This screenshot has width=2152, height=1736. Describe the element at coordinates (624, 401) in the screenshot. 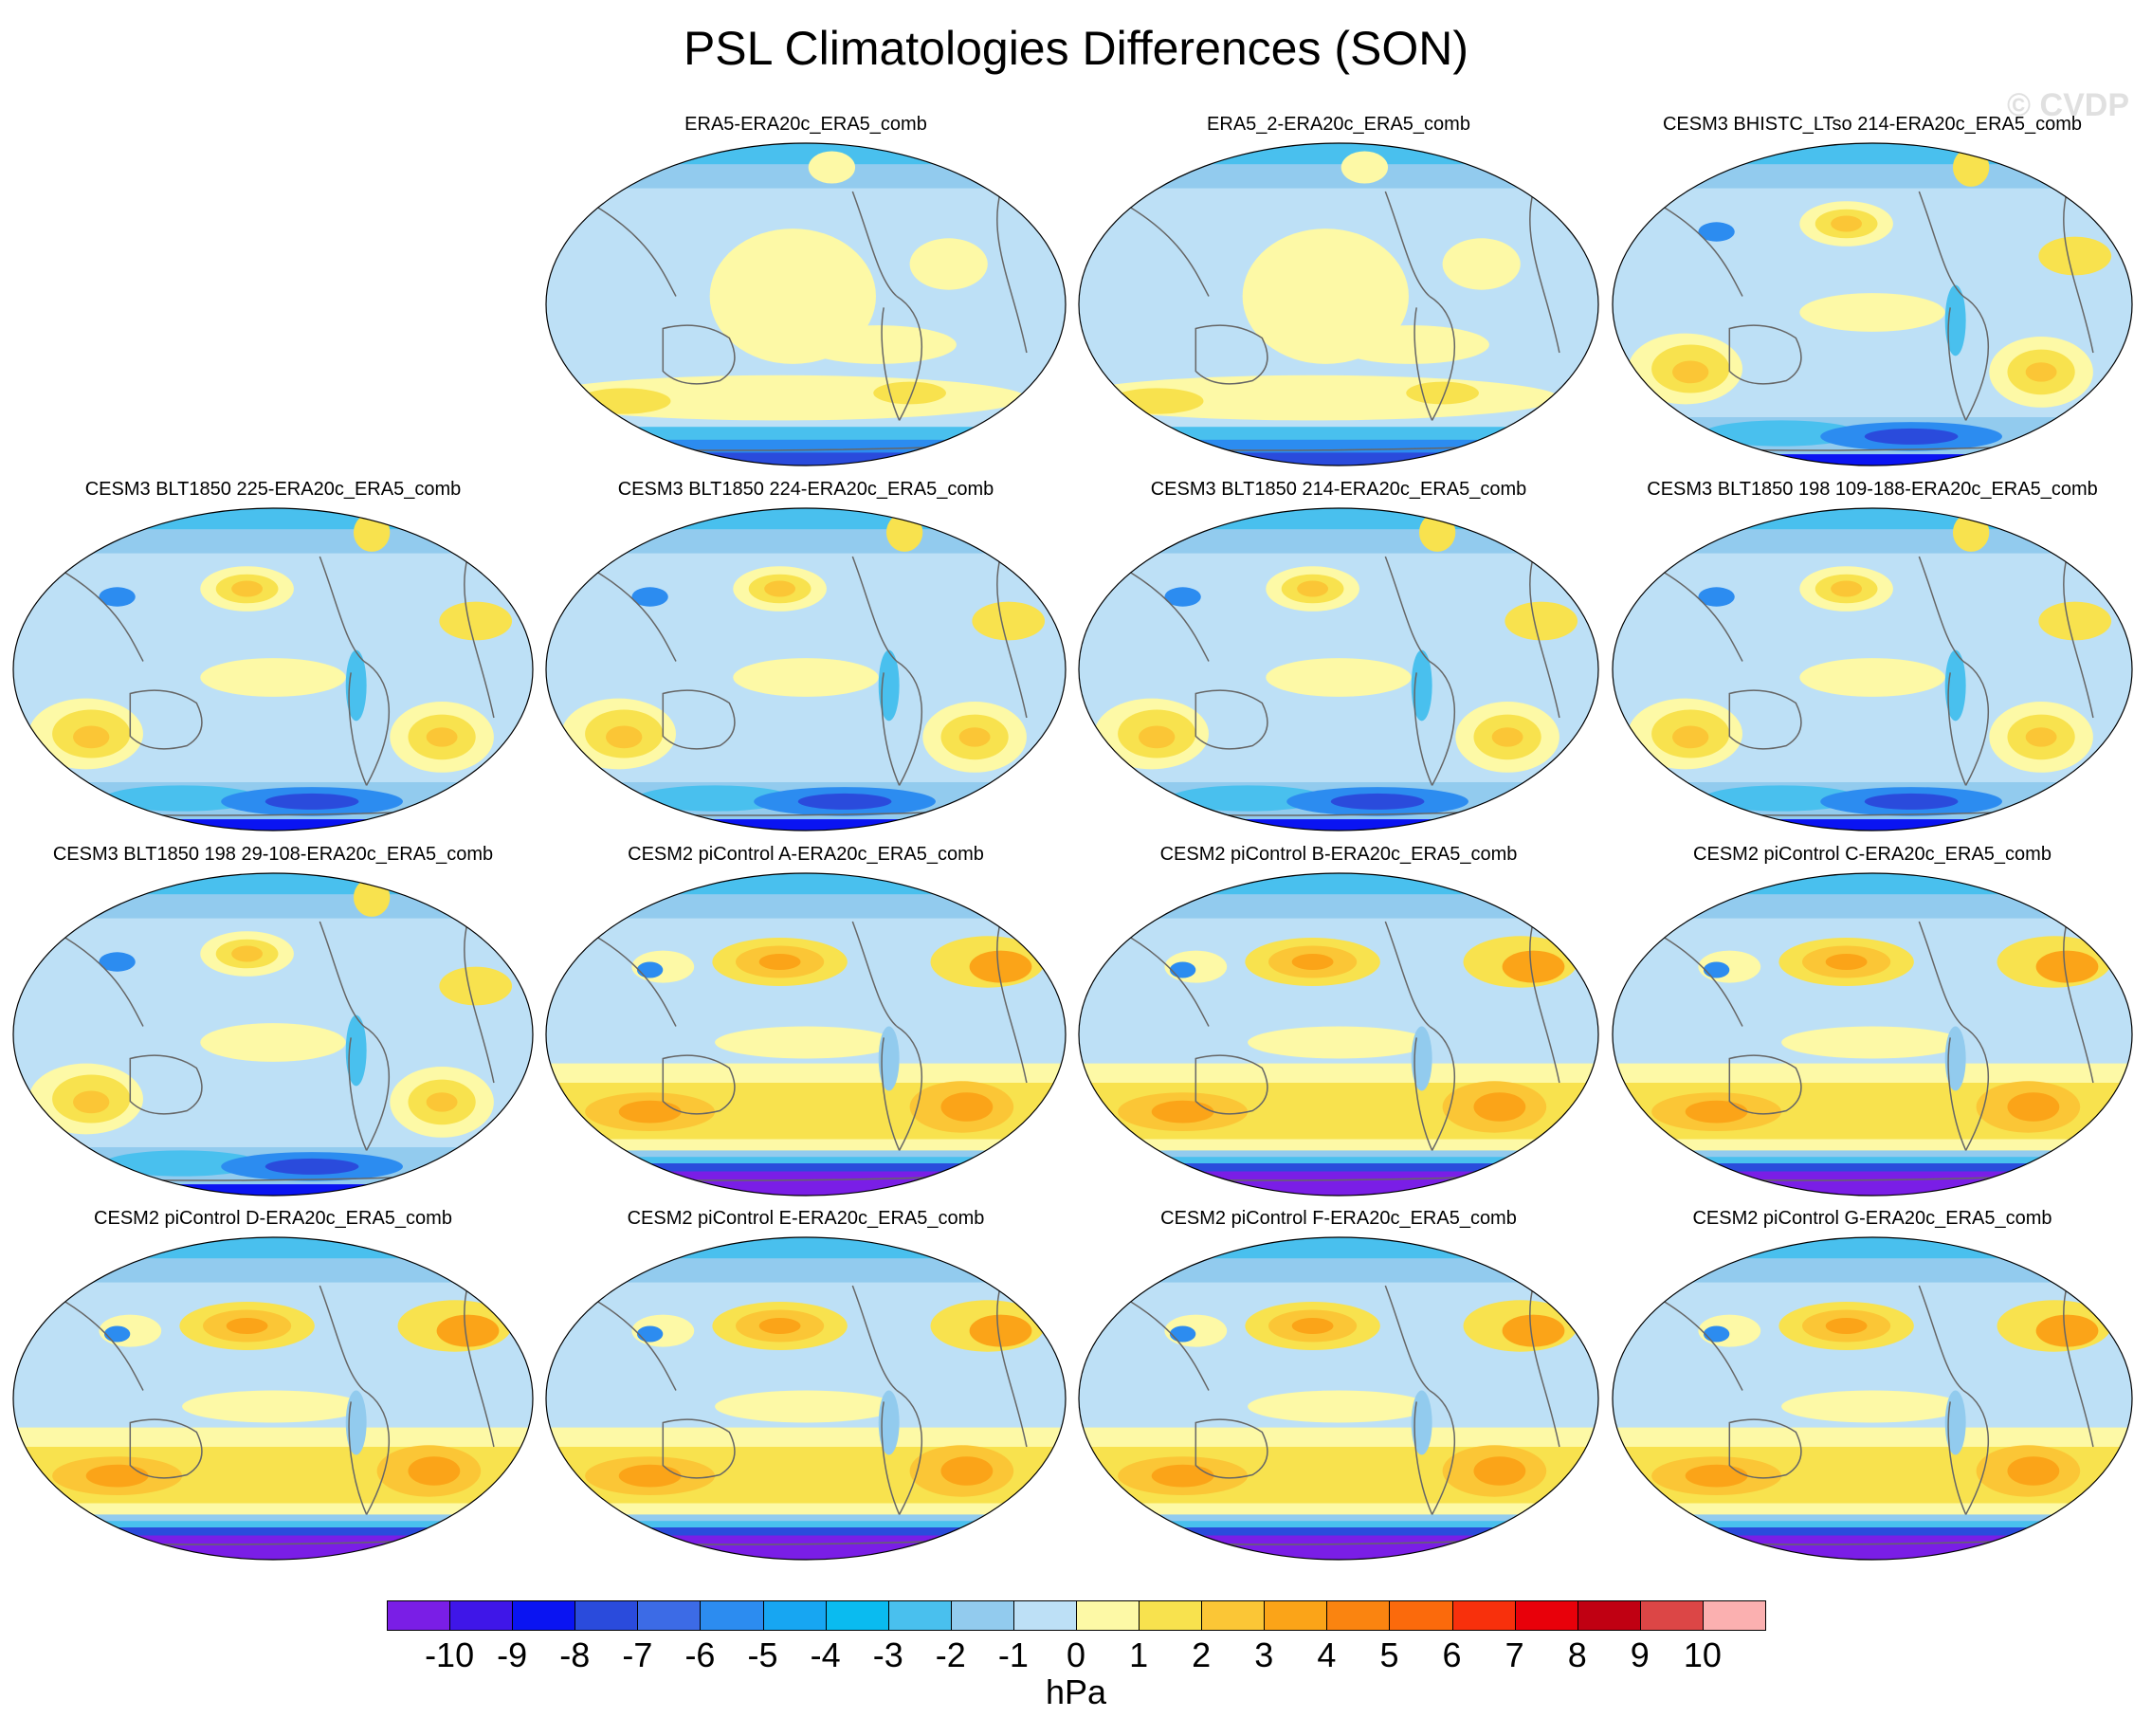

I see `indian-high` at that location.